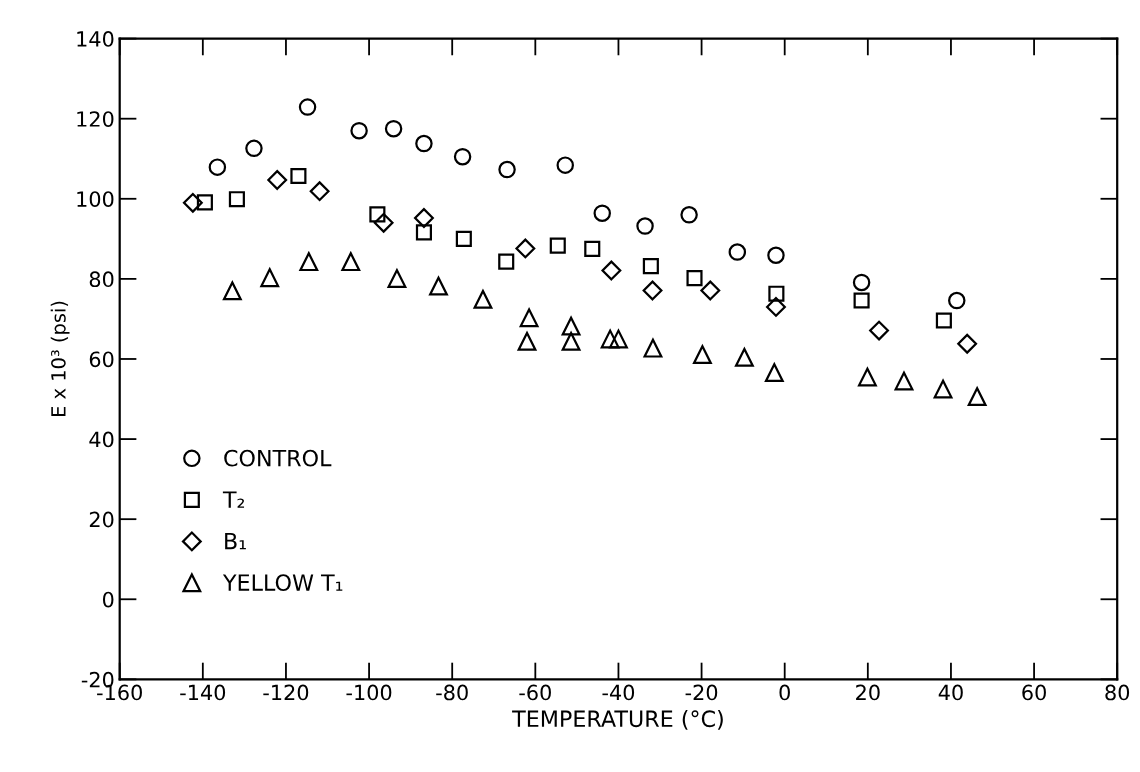 This screenshot has height=772, width=1140. I want to click on x-tick-label: -140, so click(203, 692).